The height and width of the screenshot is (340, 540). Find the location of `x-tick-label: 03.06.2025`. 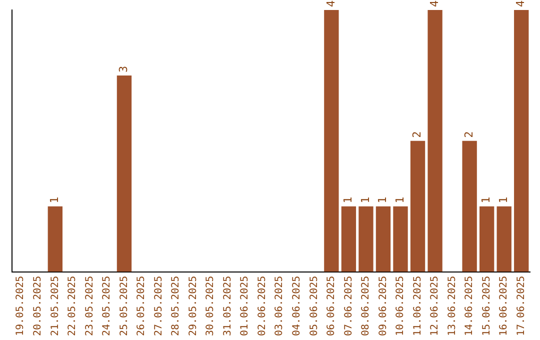

x-tick-label: 03.06.2025 is located at coordinates (280, 306).